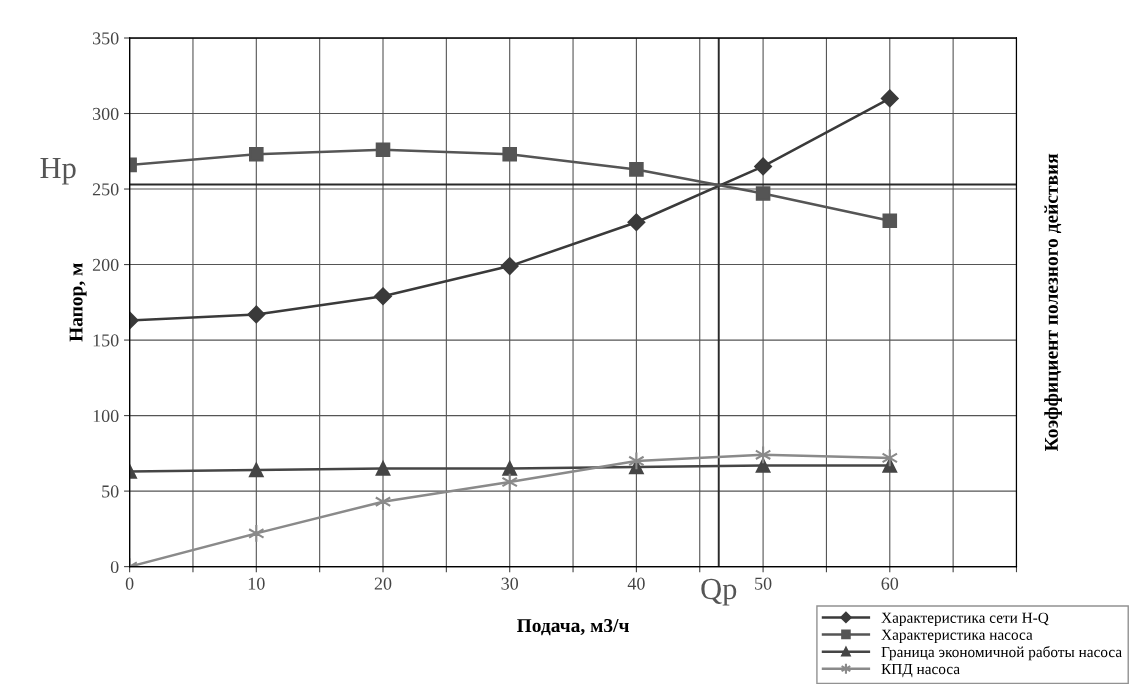 The height and width of the screenshot is (691, 1137). Describe the element at coordinates (256, 583) in the screenshot. I see `x-tick-label: 10` at that location.